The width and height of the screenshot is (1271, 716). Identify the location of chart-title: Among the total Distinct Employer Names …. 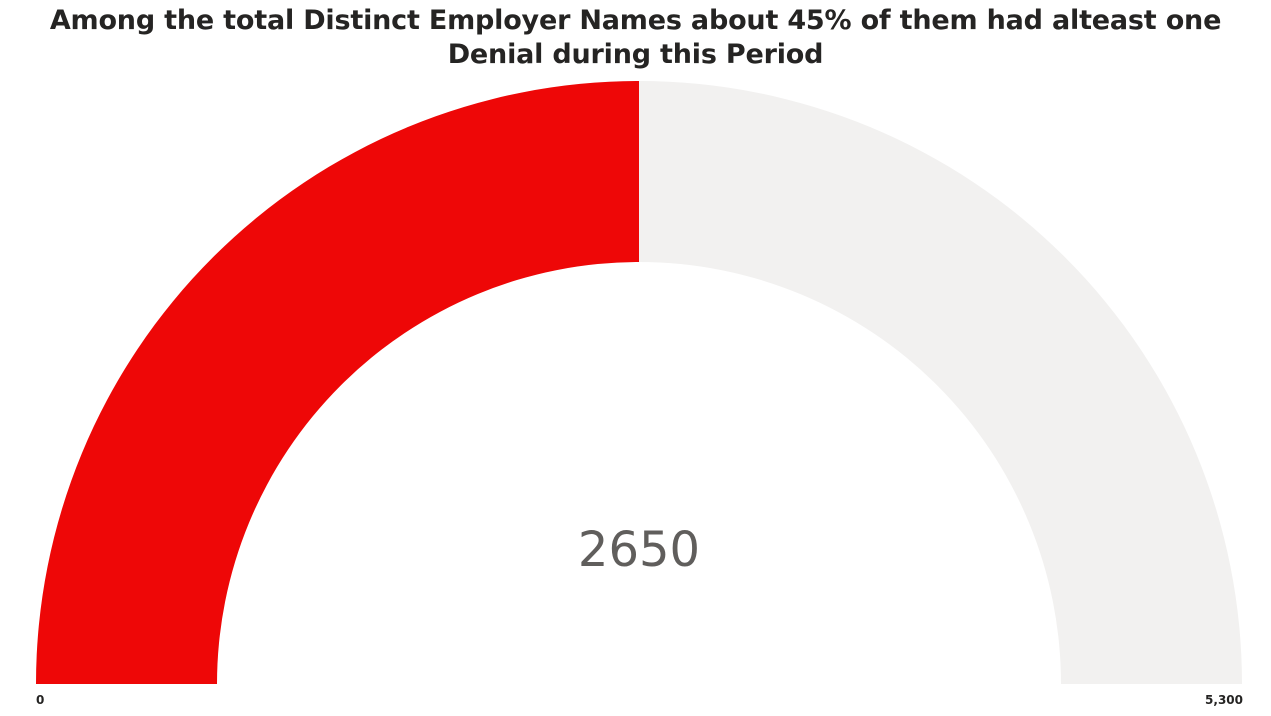
(635, 37).